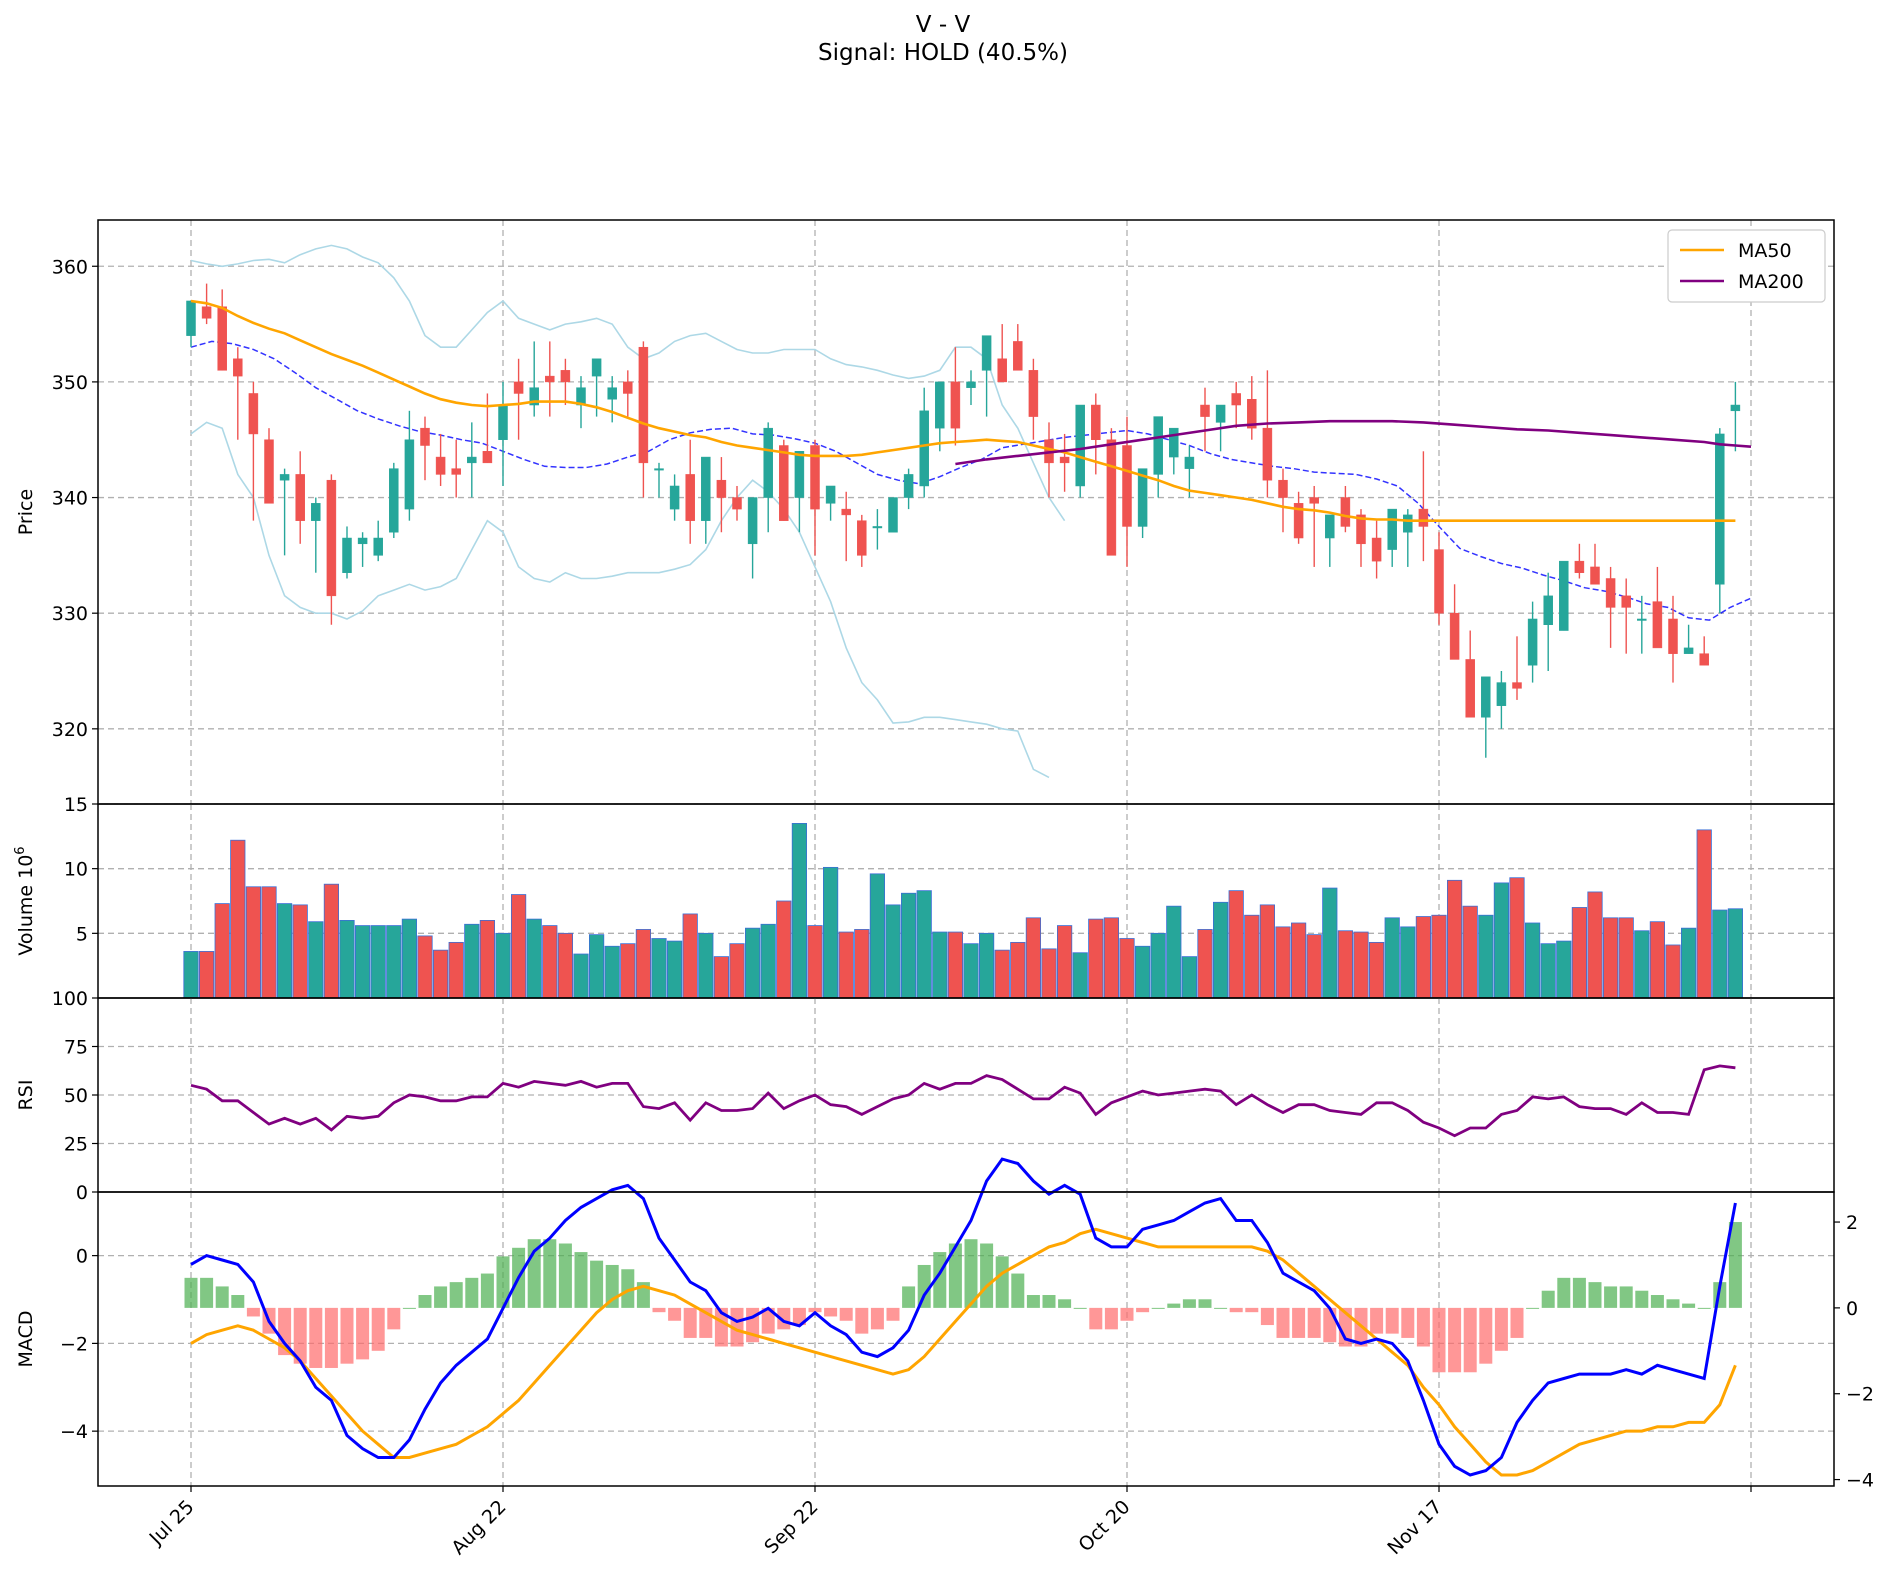 The height and width of the screenshot is (1576, 1886). What do you see at coordinates (791, 1527) in the screenshot?
I see `x-tick-label: Sep 22` at bounding box center [791, 1527].